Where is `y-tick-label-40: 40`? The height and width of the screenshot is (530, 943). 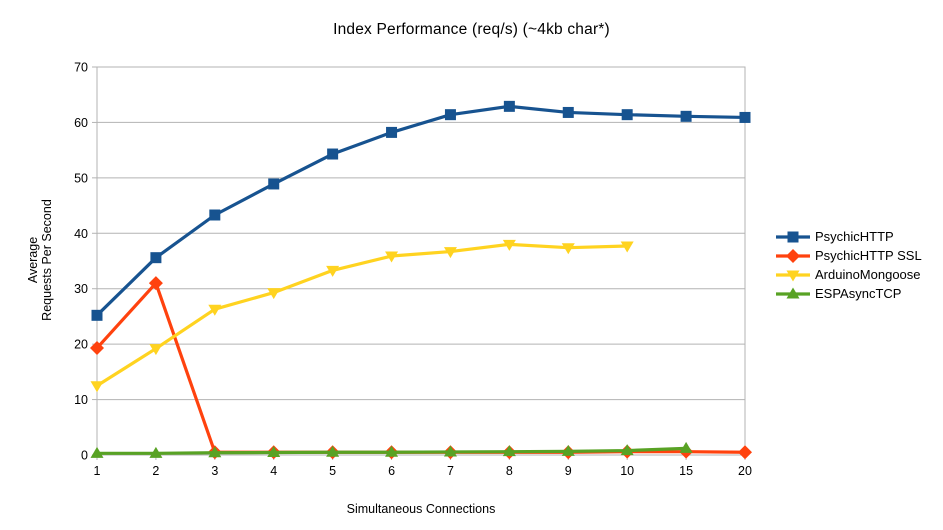 y-tick-label-40: 40 is located at coordinates (81, 234).